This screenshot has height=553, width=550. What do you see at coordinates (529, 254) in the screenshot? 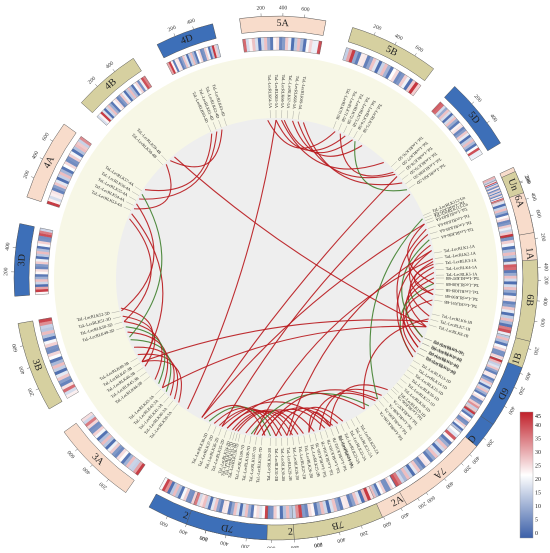
I see `chromosome-label: 1A` at bounding box center [529, 254].